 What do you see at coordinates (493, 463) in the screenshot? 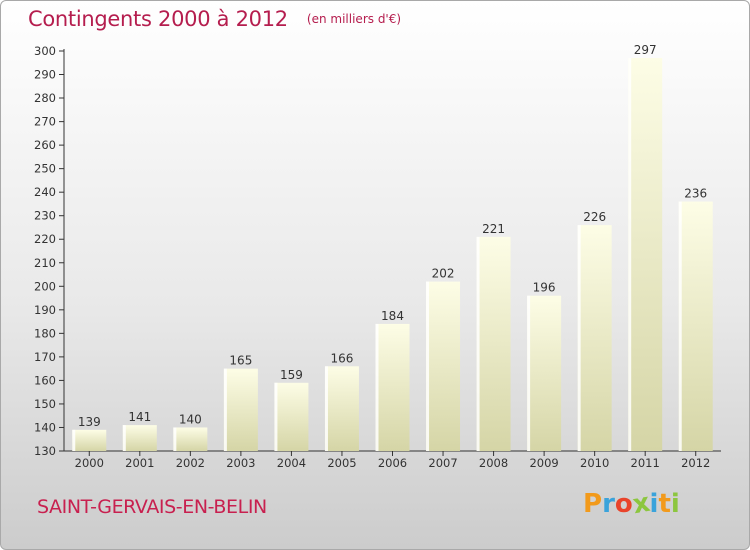
I see `x-tick-label: 2008` at bounding box center [493, 463].